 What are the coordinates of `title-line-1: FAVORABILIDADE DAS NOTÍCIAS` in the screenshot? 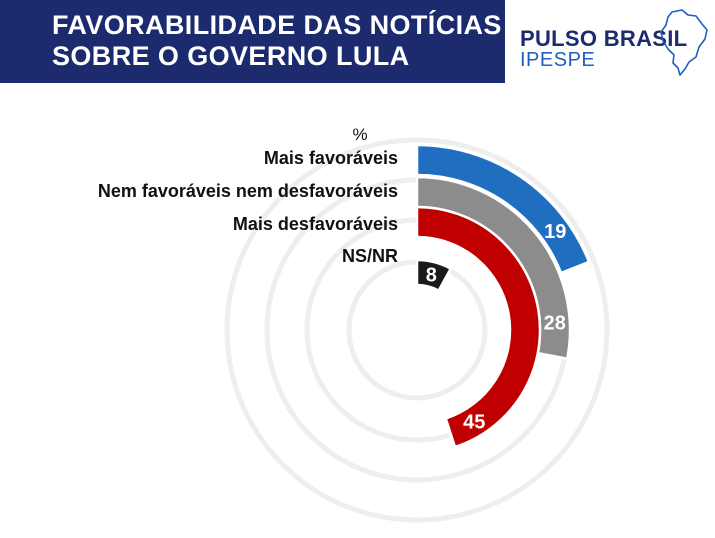 It's located at (277, 25).